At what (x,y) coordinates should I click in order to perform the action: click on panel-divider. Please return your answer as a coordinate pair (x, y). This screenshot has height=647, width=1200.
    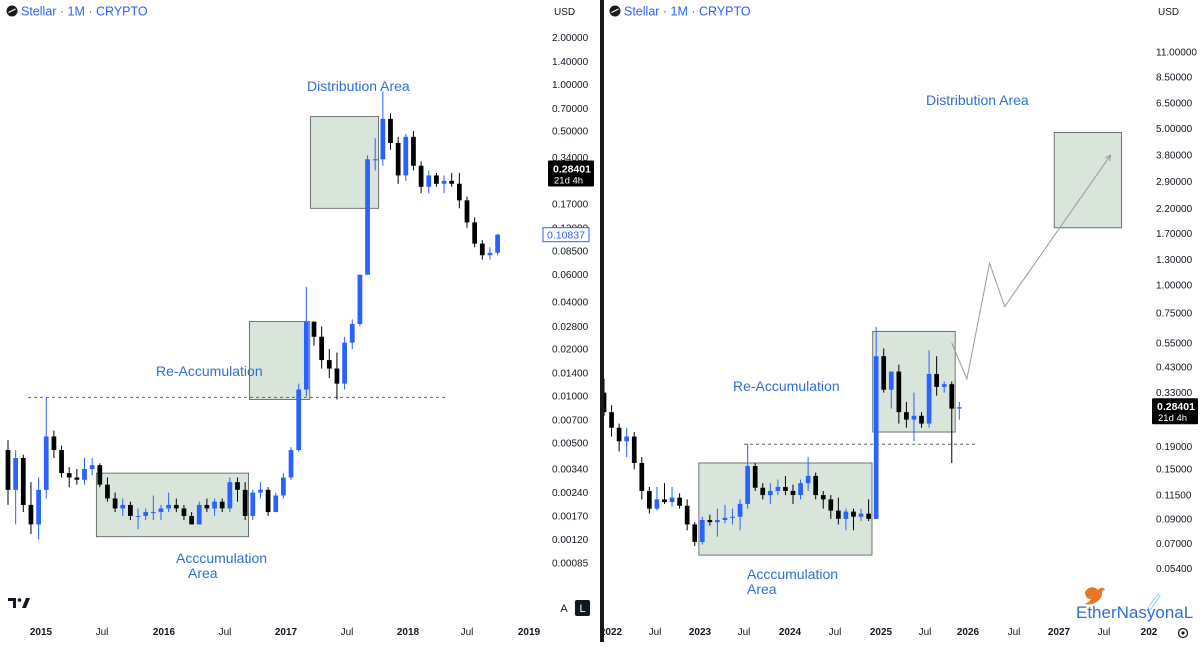
    Looking at the image, I should click on (602, 321).